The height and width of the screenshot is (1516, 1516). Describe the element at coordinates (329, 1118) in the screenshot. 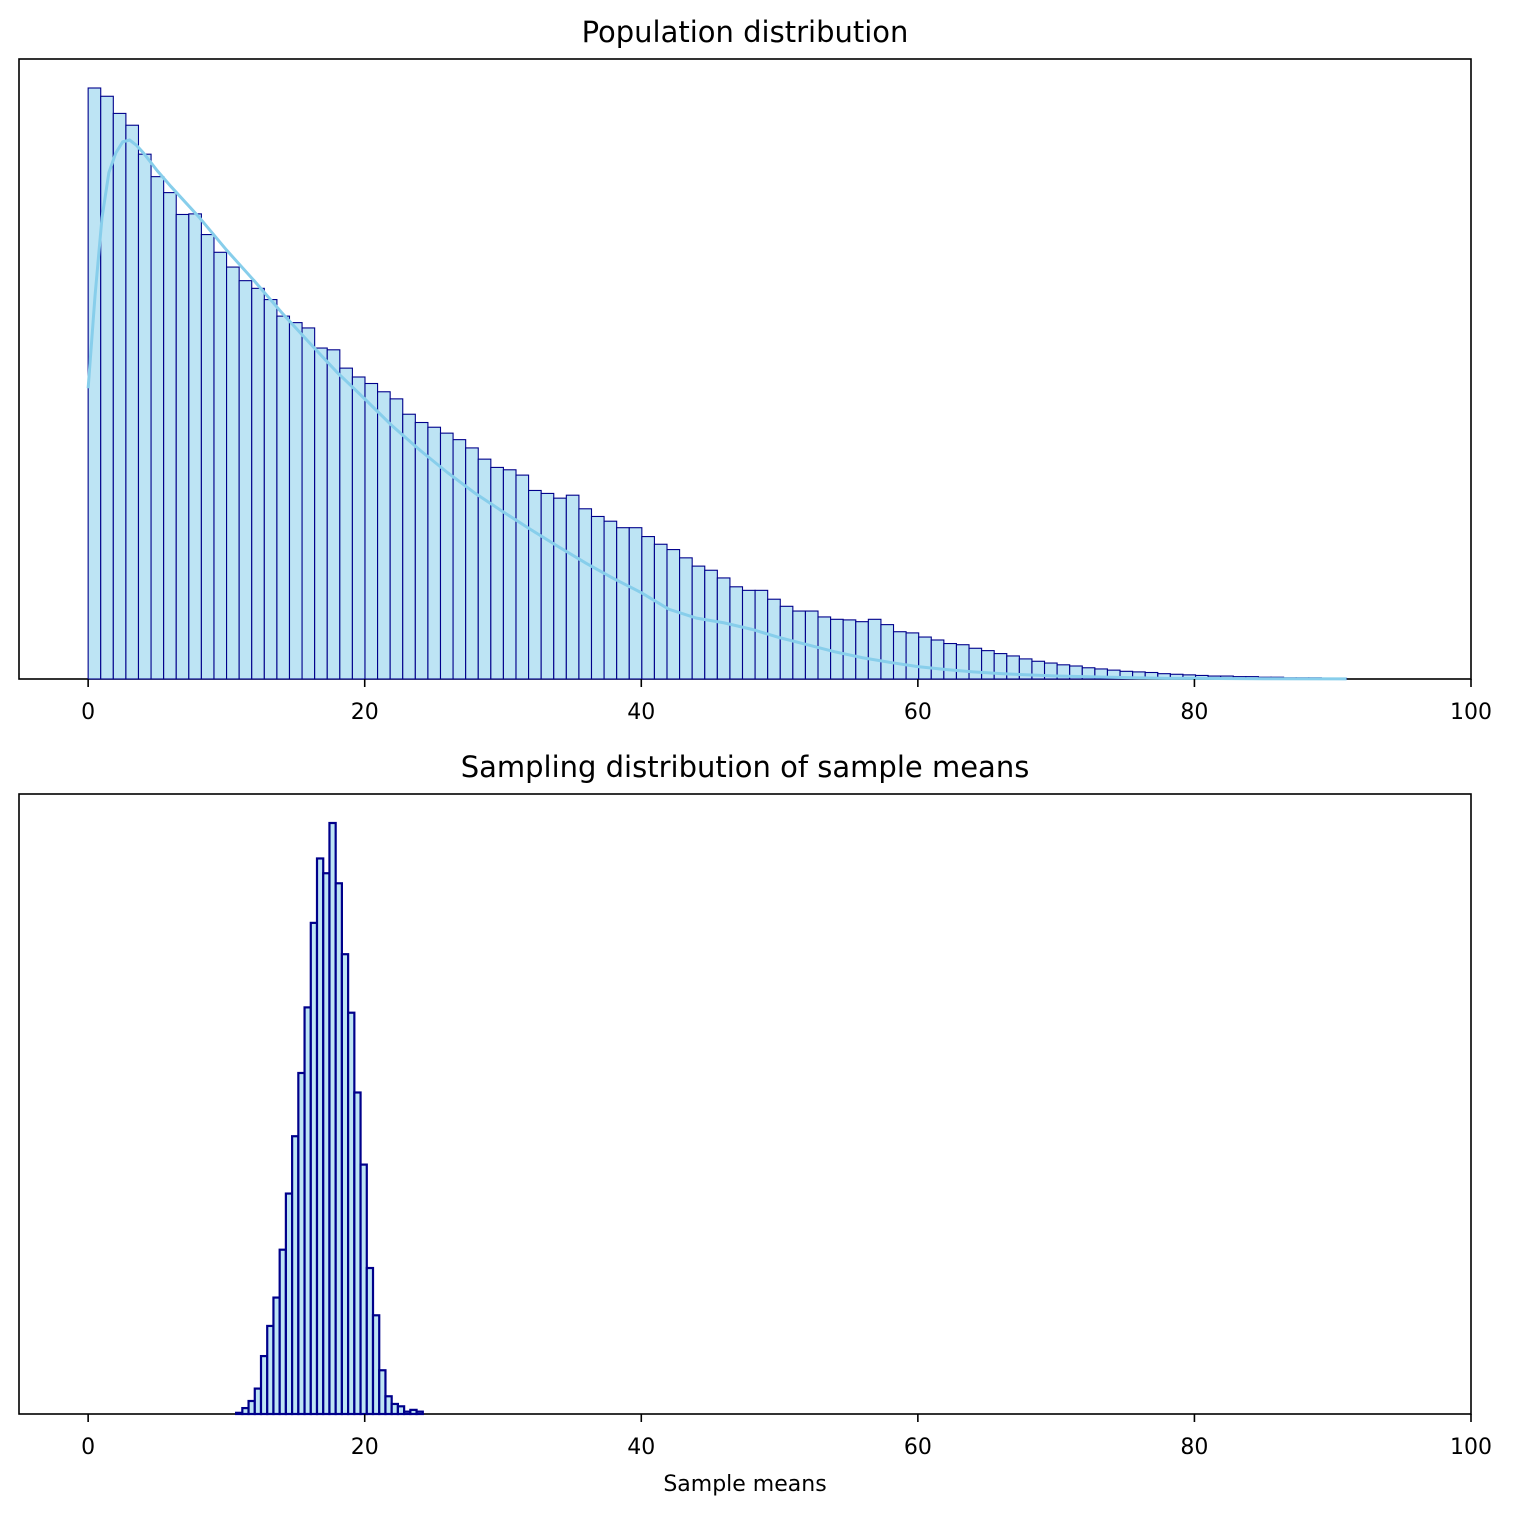

I see `sample-means-bars` at that location.